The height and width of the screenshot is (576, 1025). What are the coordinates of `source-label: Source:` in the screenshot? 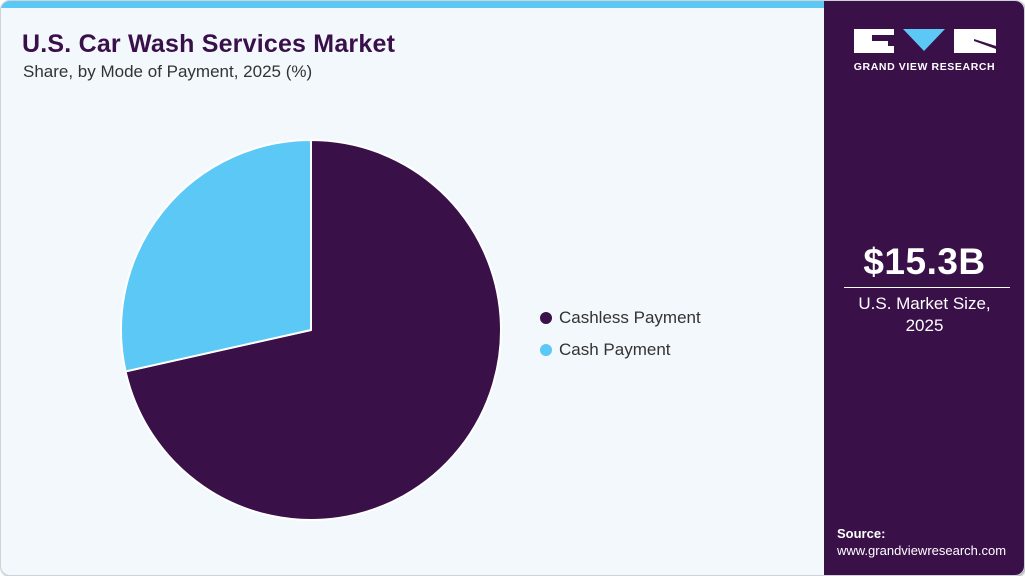 It's located at (861, 533).